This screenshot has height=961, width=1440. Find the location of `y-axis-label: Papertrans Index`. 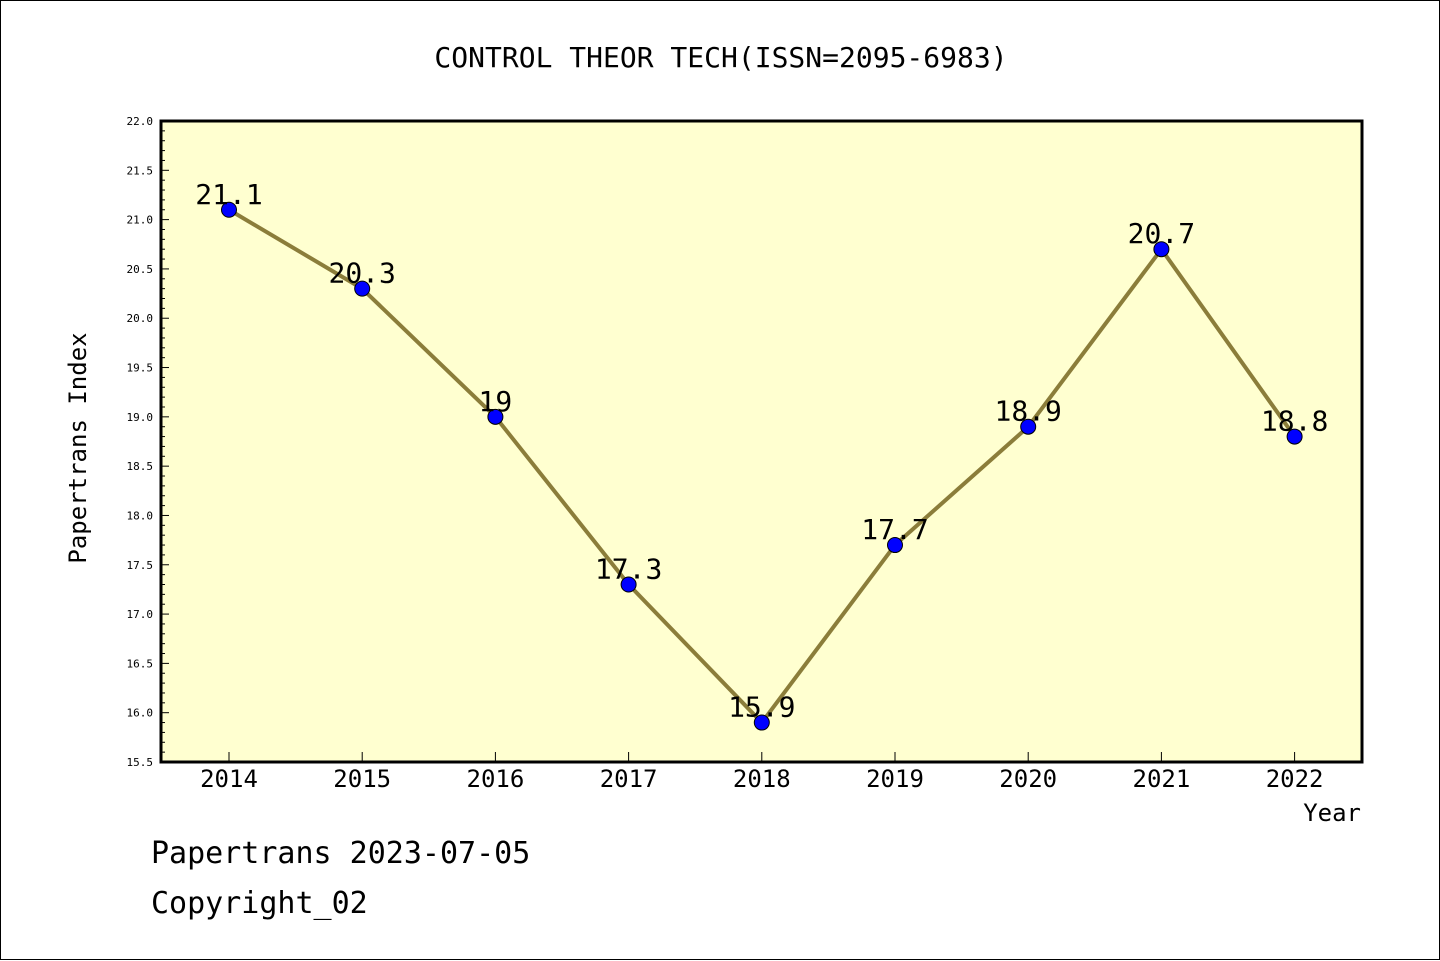

y-axis-label: Papertrans Index is located at coordinates (78, 447).